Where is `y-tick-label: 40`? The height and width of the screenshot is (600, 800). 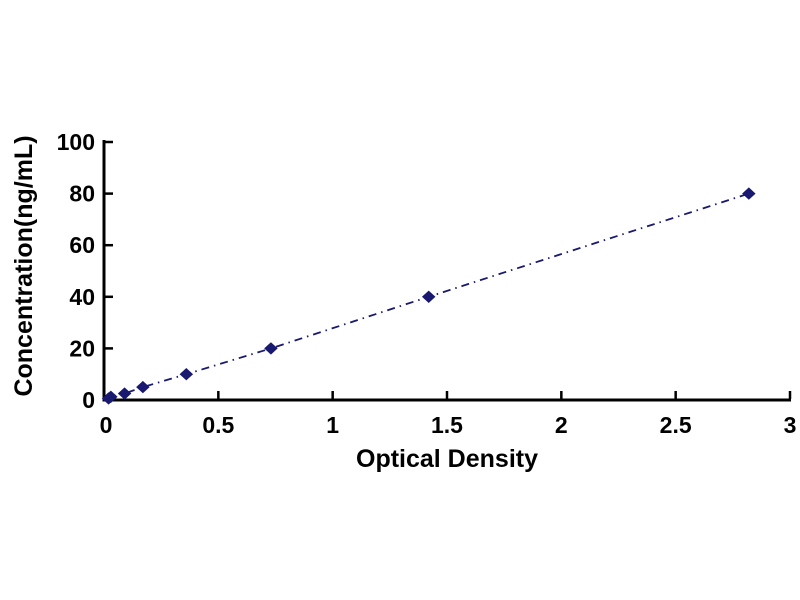
y-tick-label: 40 is located at coordinates (82, 297).